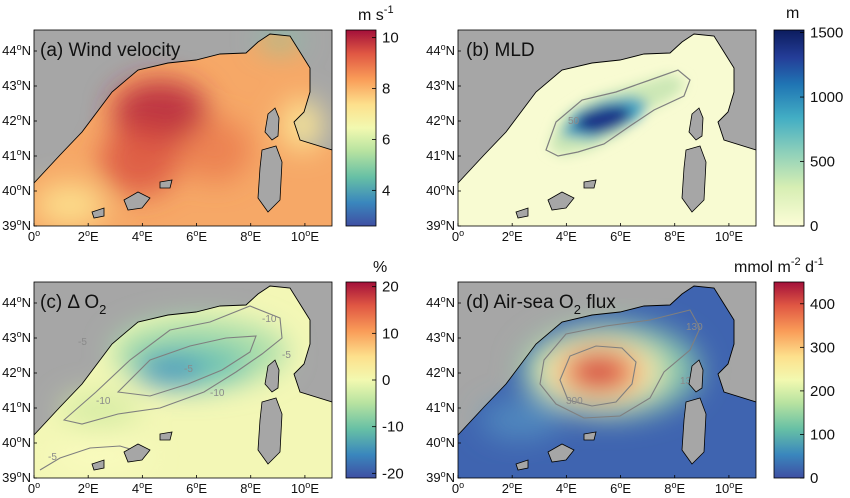  What do you see at coordinates (270, 431) in the screenshot?
I see `island-sardinia-c` at bounding box center [270, 431].